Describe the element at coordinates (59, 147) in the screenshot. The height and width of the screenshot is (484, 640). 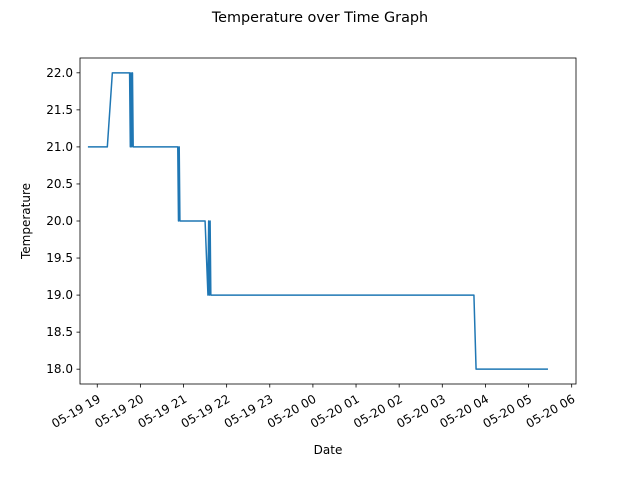
I see `y-tick-label: 21.0` at that location.